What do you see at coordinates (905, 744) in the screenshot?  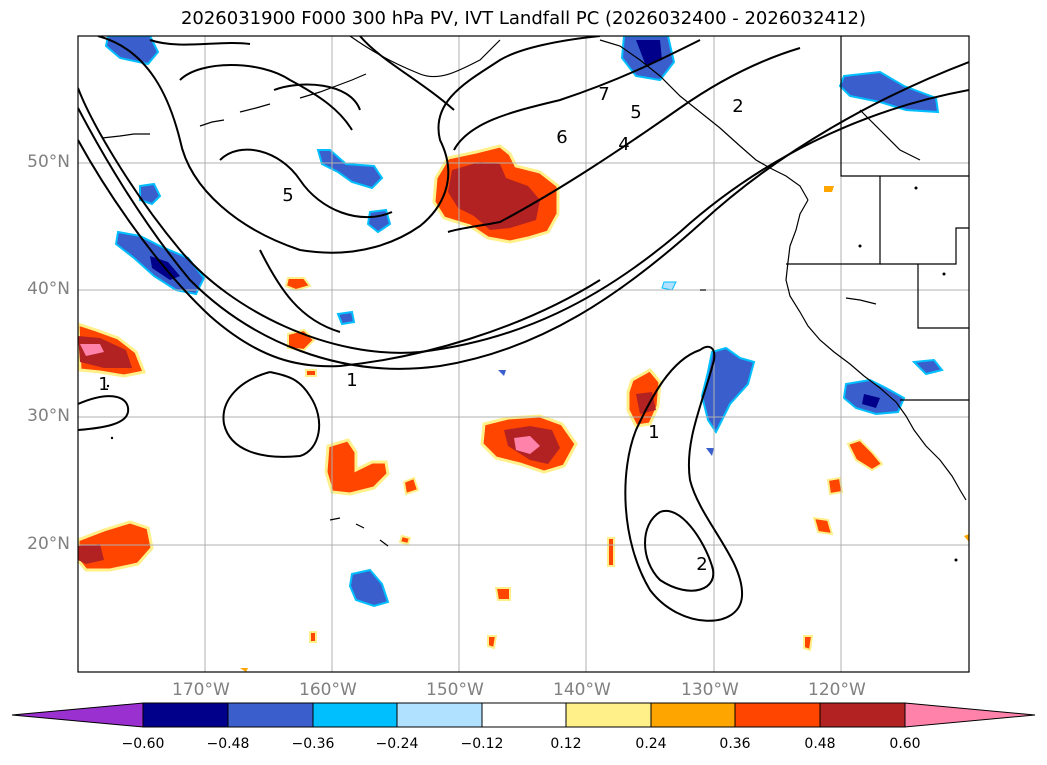 I see `colorbar-tick-label: 0.60` at bounding box center [905, 744].